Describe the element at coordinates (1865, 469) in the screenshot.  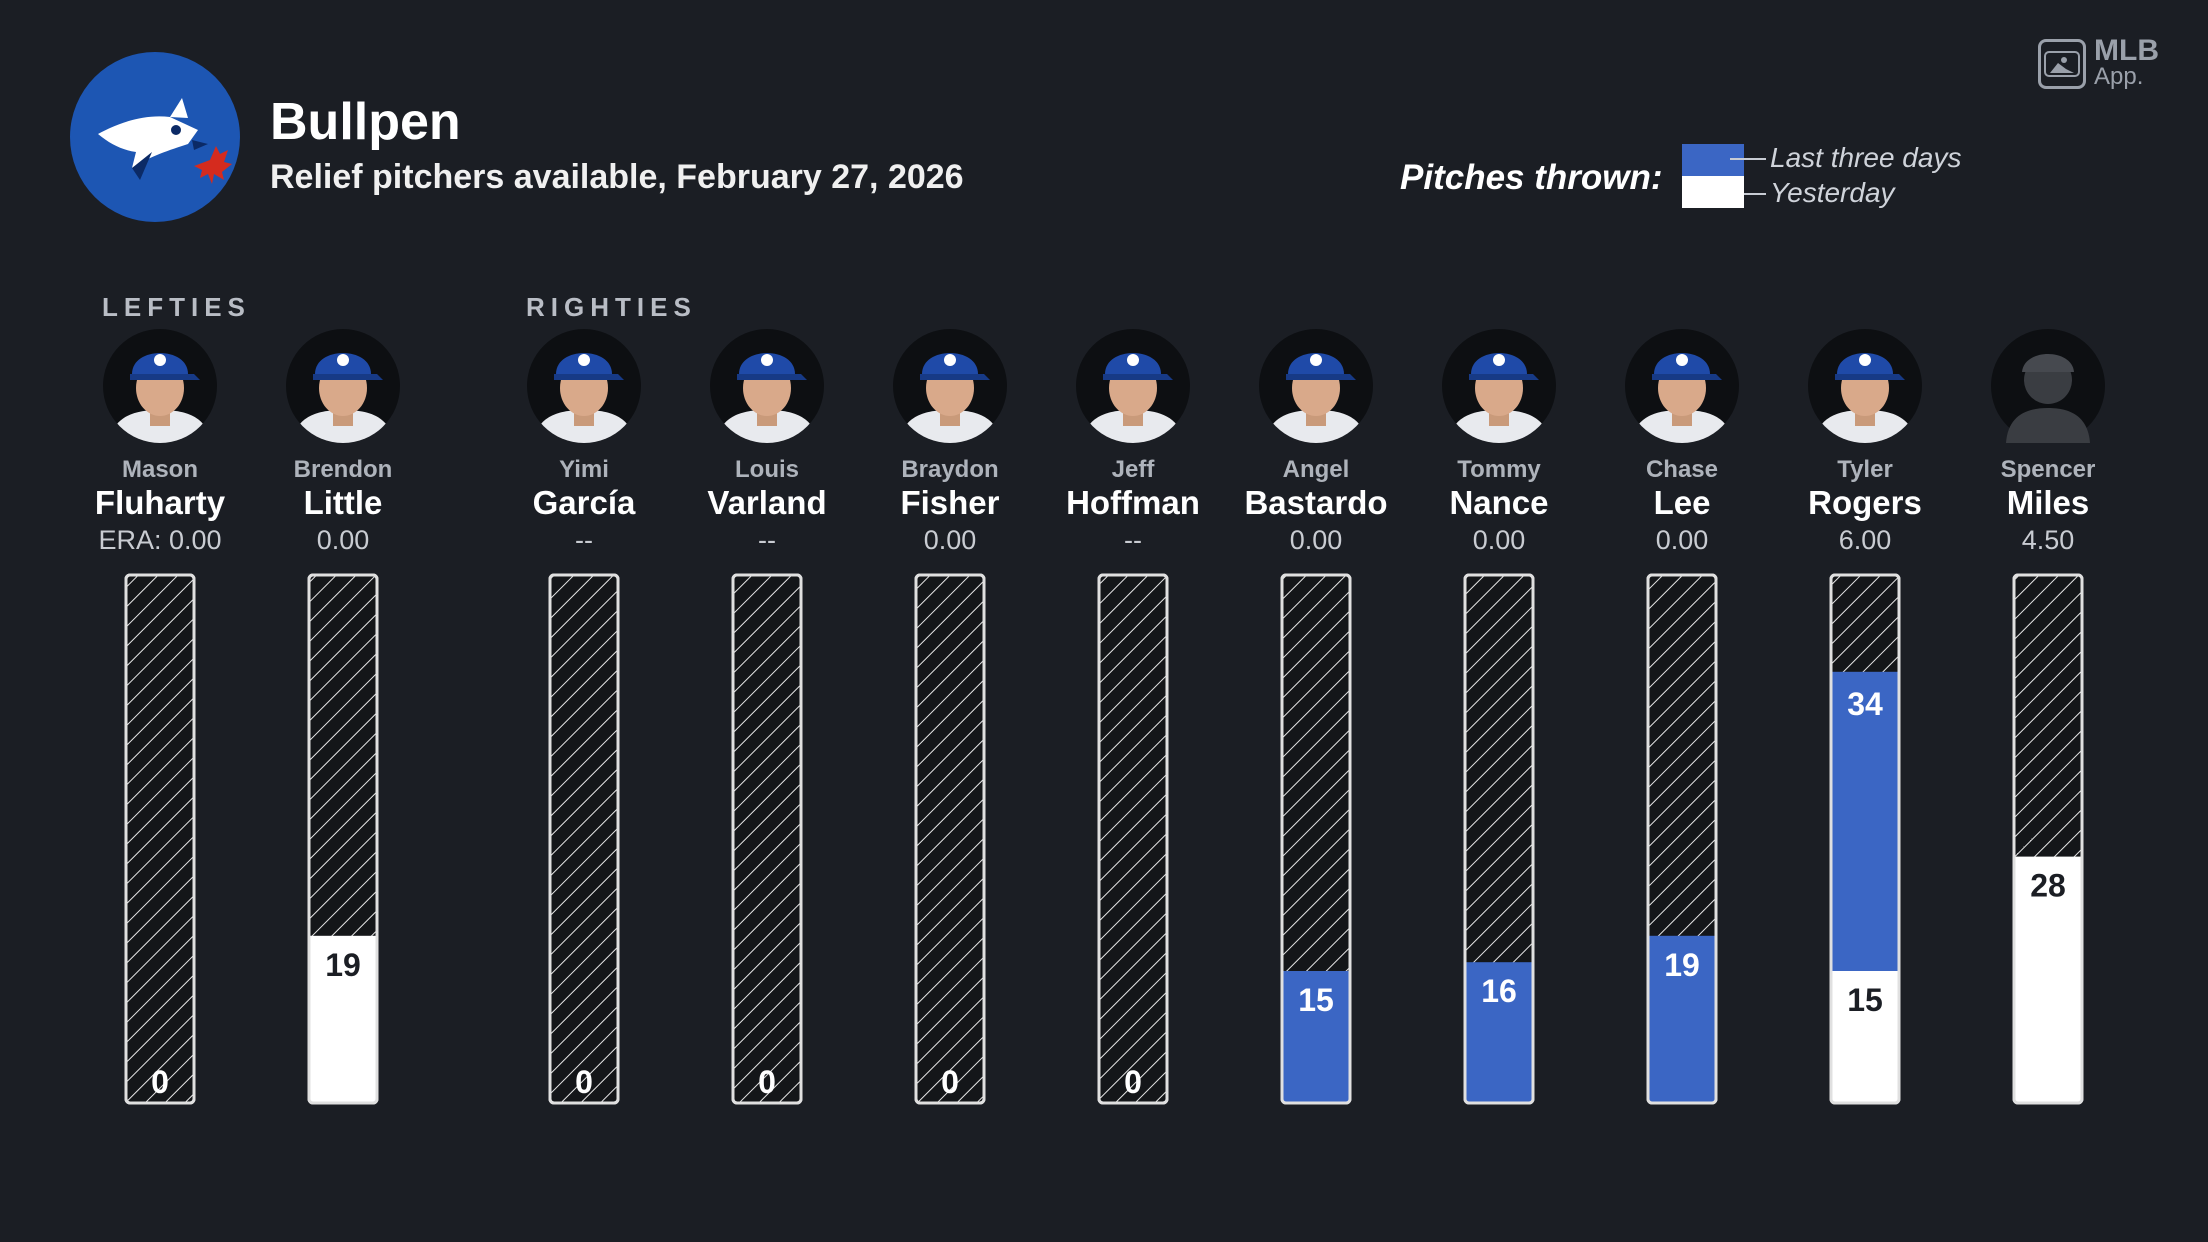
I see `player-first-name: Tyler` at that location.